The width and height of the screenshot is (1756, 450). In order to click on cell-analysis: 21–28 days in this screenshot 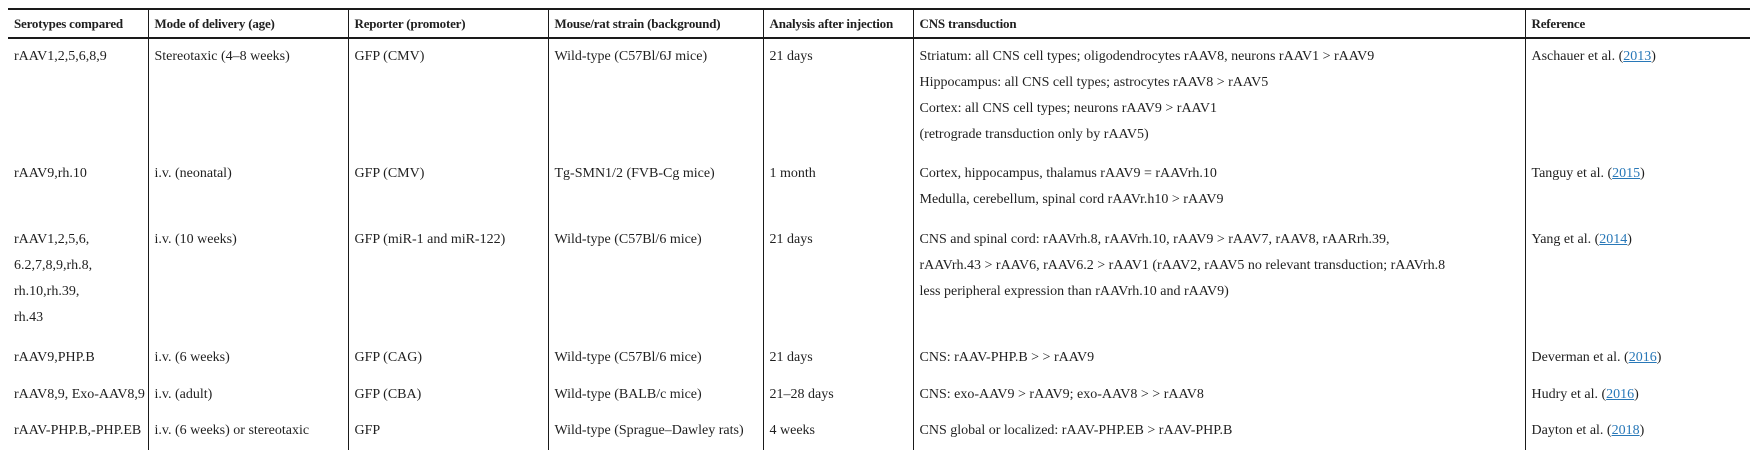, I will do `click(837, 395)`.